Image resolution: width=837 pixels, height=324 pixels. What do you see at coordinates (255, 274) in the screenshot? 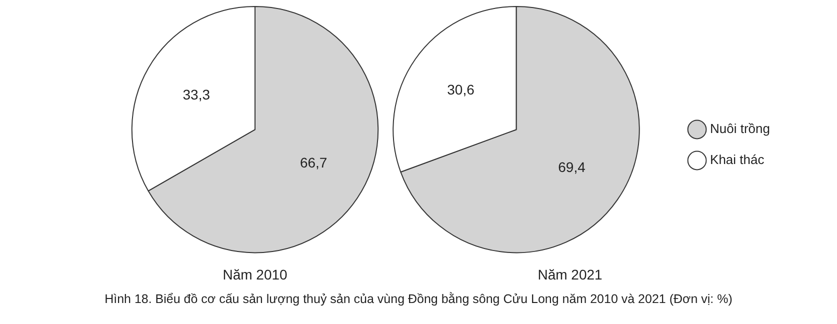
I see `text: Năm 2010` at bounding box center [255, 274].